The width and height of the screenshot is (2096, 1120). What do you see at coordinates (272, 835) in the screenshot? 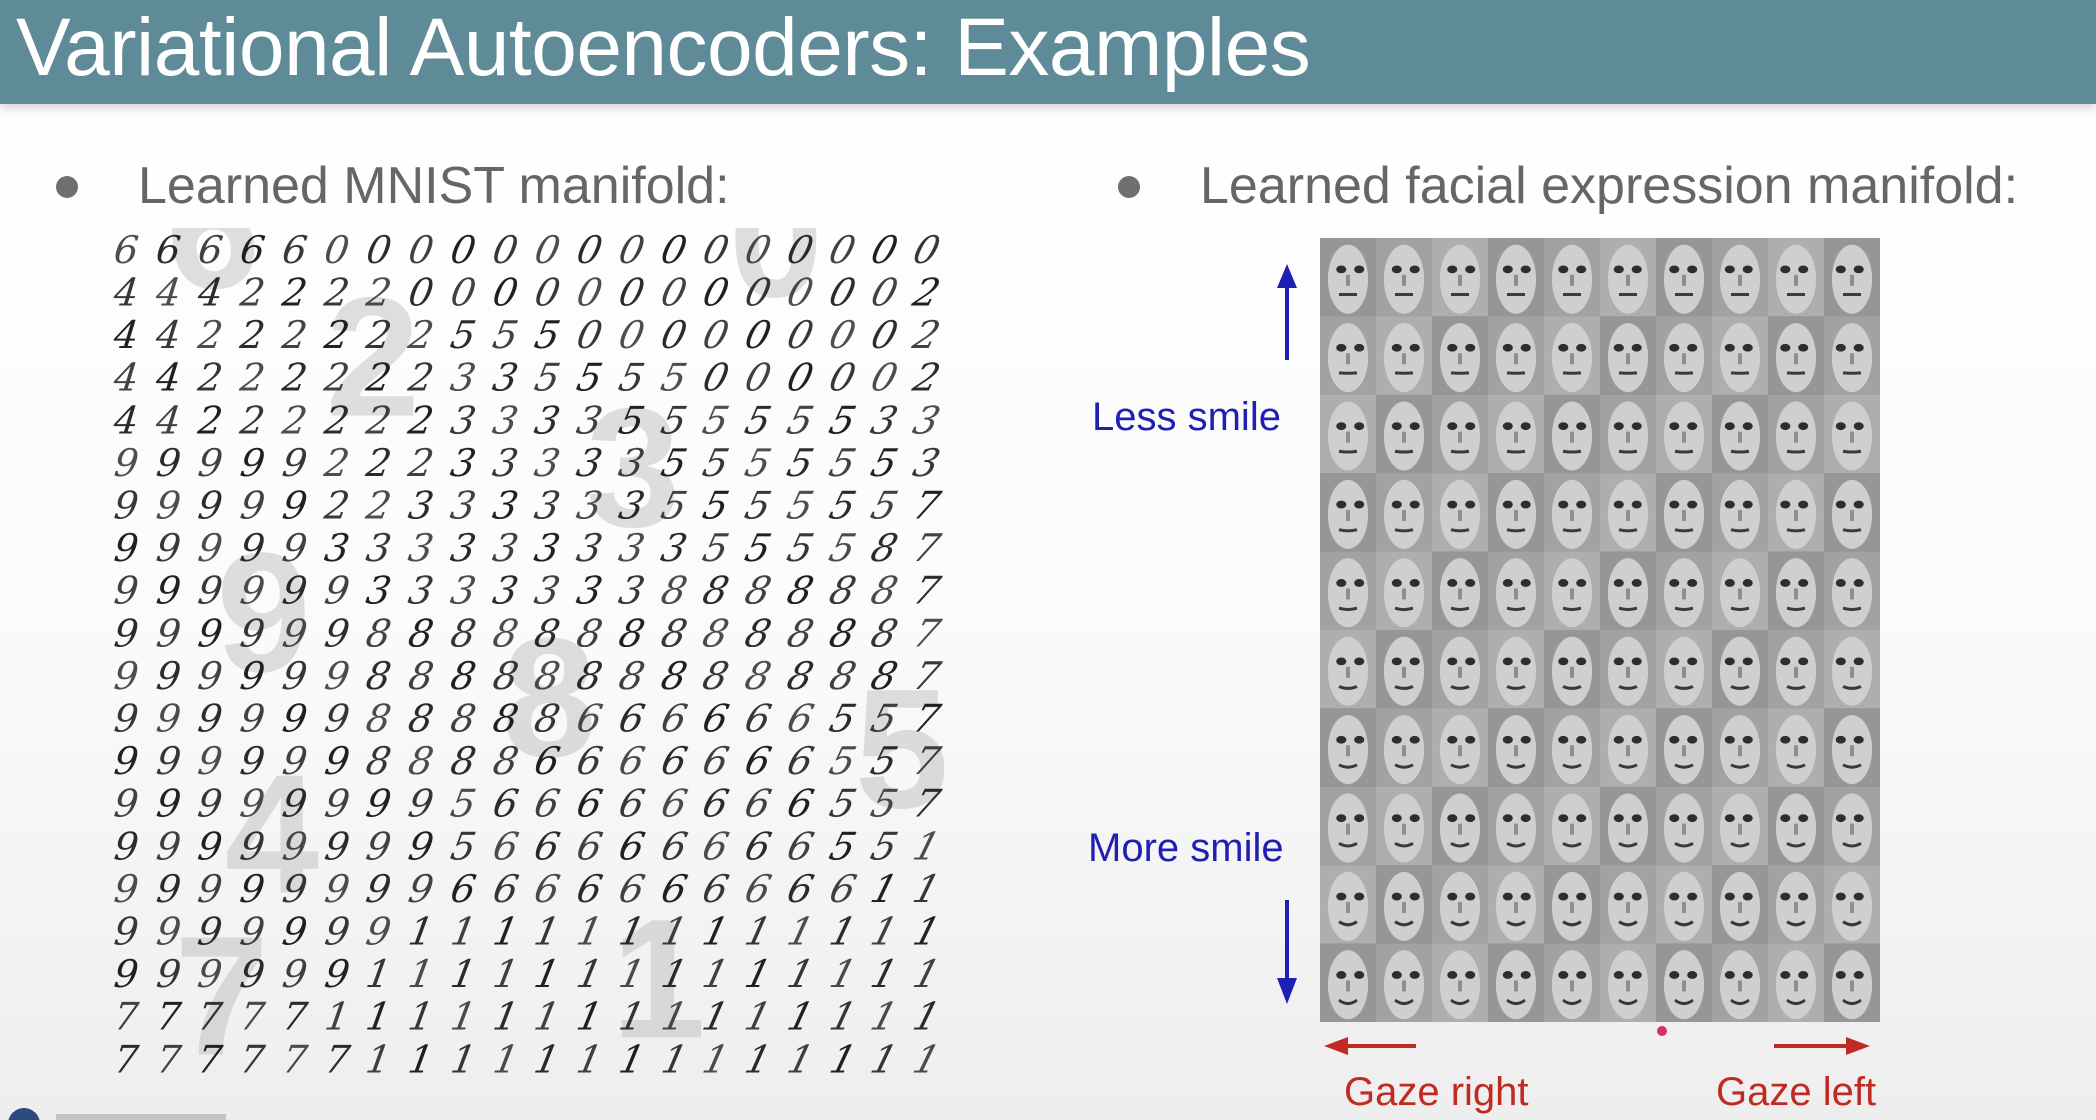
I see `overlay-digit: 4` at bounding box center [272, 835].